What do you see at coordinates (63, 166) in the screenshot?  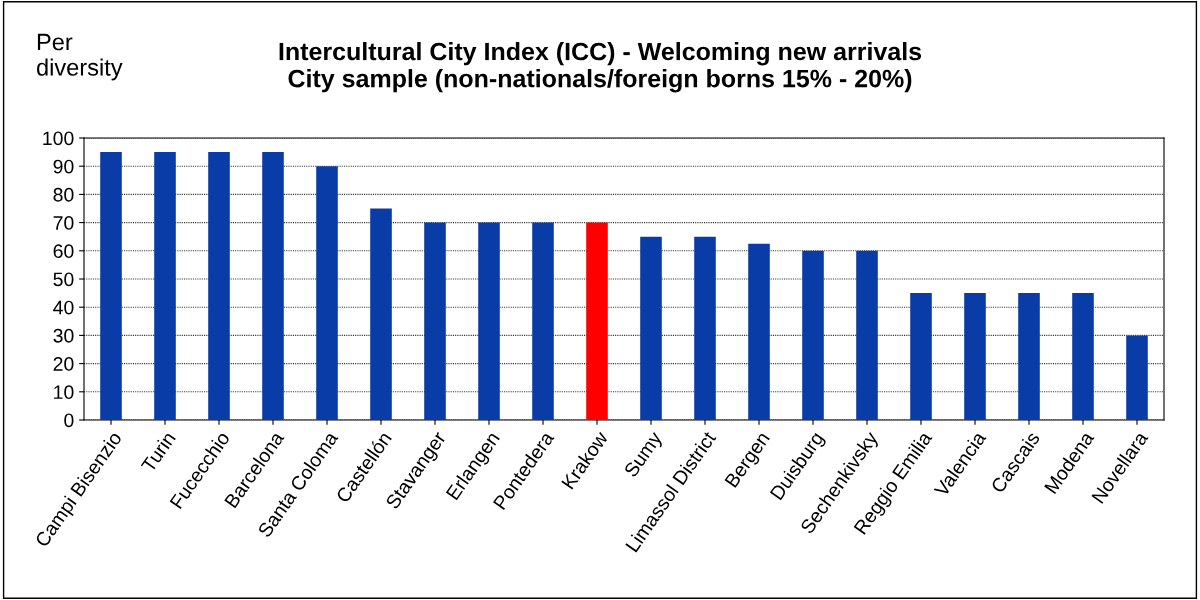 I see `y-tick-label: 90` at bounding box center [63, 166].